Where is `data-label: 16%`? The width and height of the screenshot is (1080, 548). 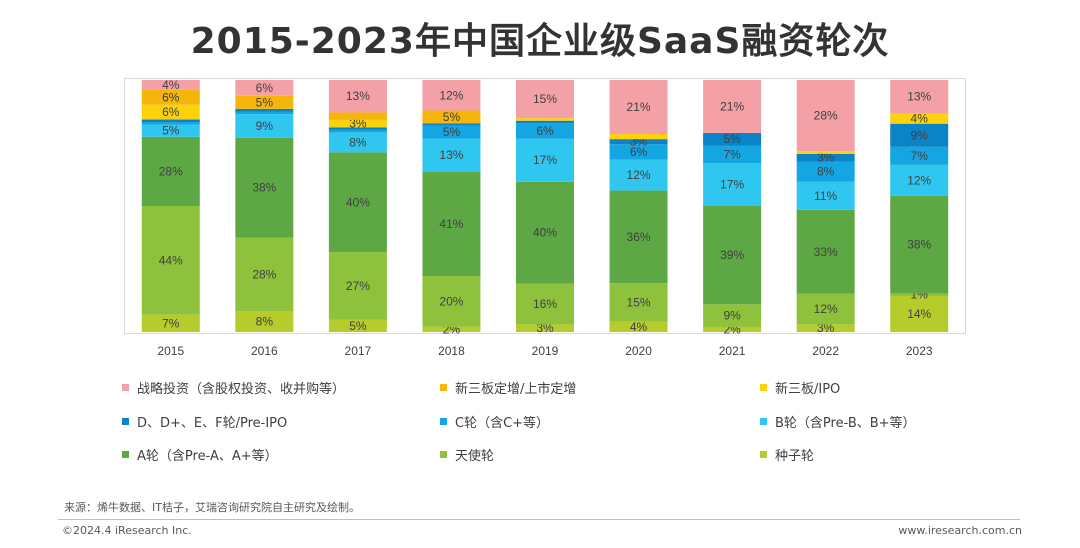
data-label: 16% is located at coordinates (545, 304).